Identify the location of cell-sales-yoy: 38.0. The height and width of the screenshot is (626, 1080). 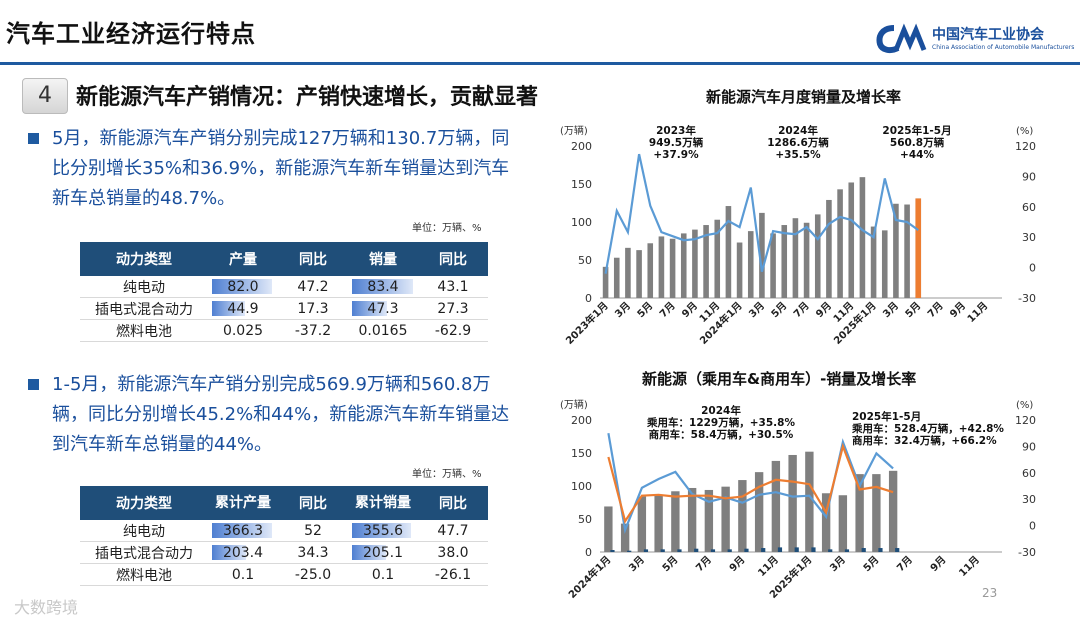
(453, 552).